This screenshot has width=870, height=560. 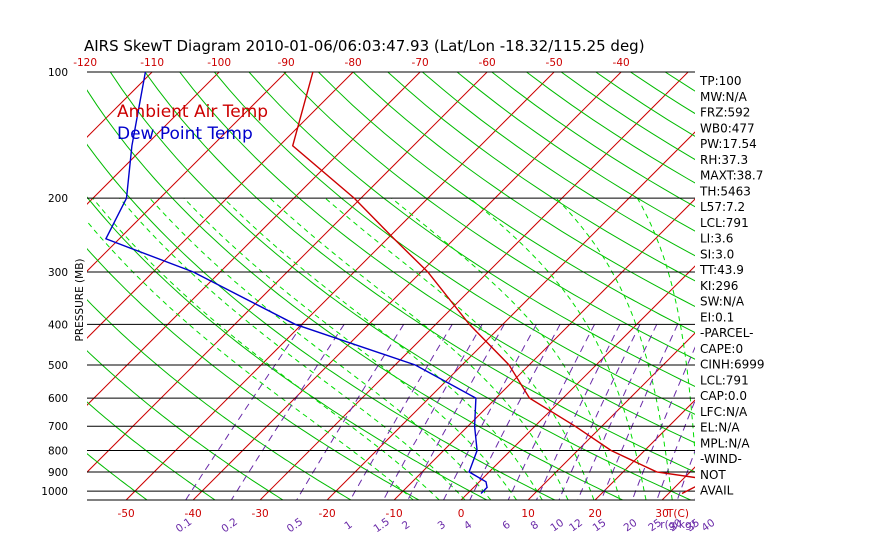 I want to click on bottom-temp-tick-label: 10, so click(x=527, y=514).